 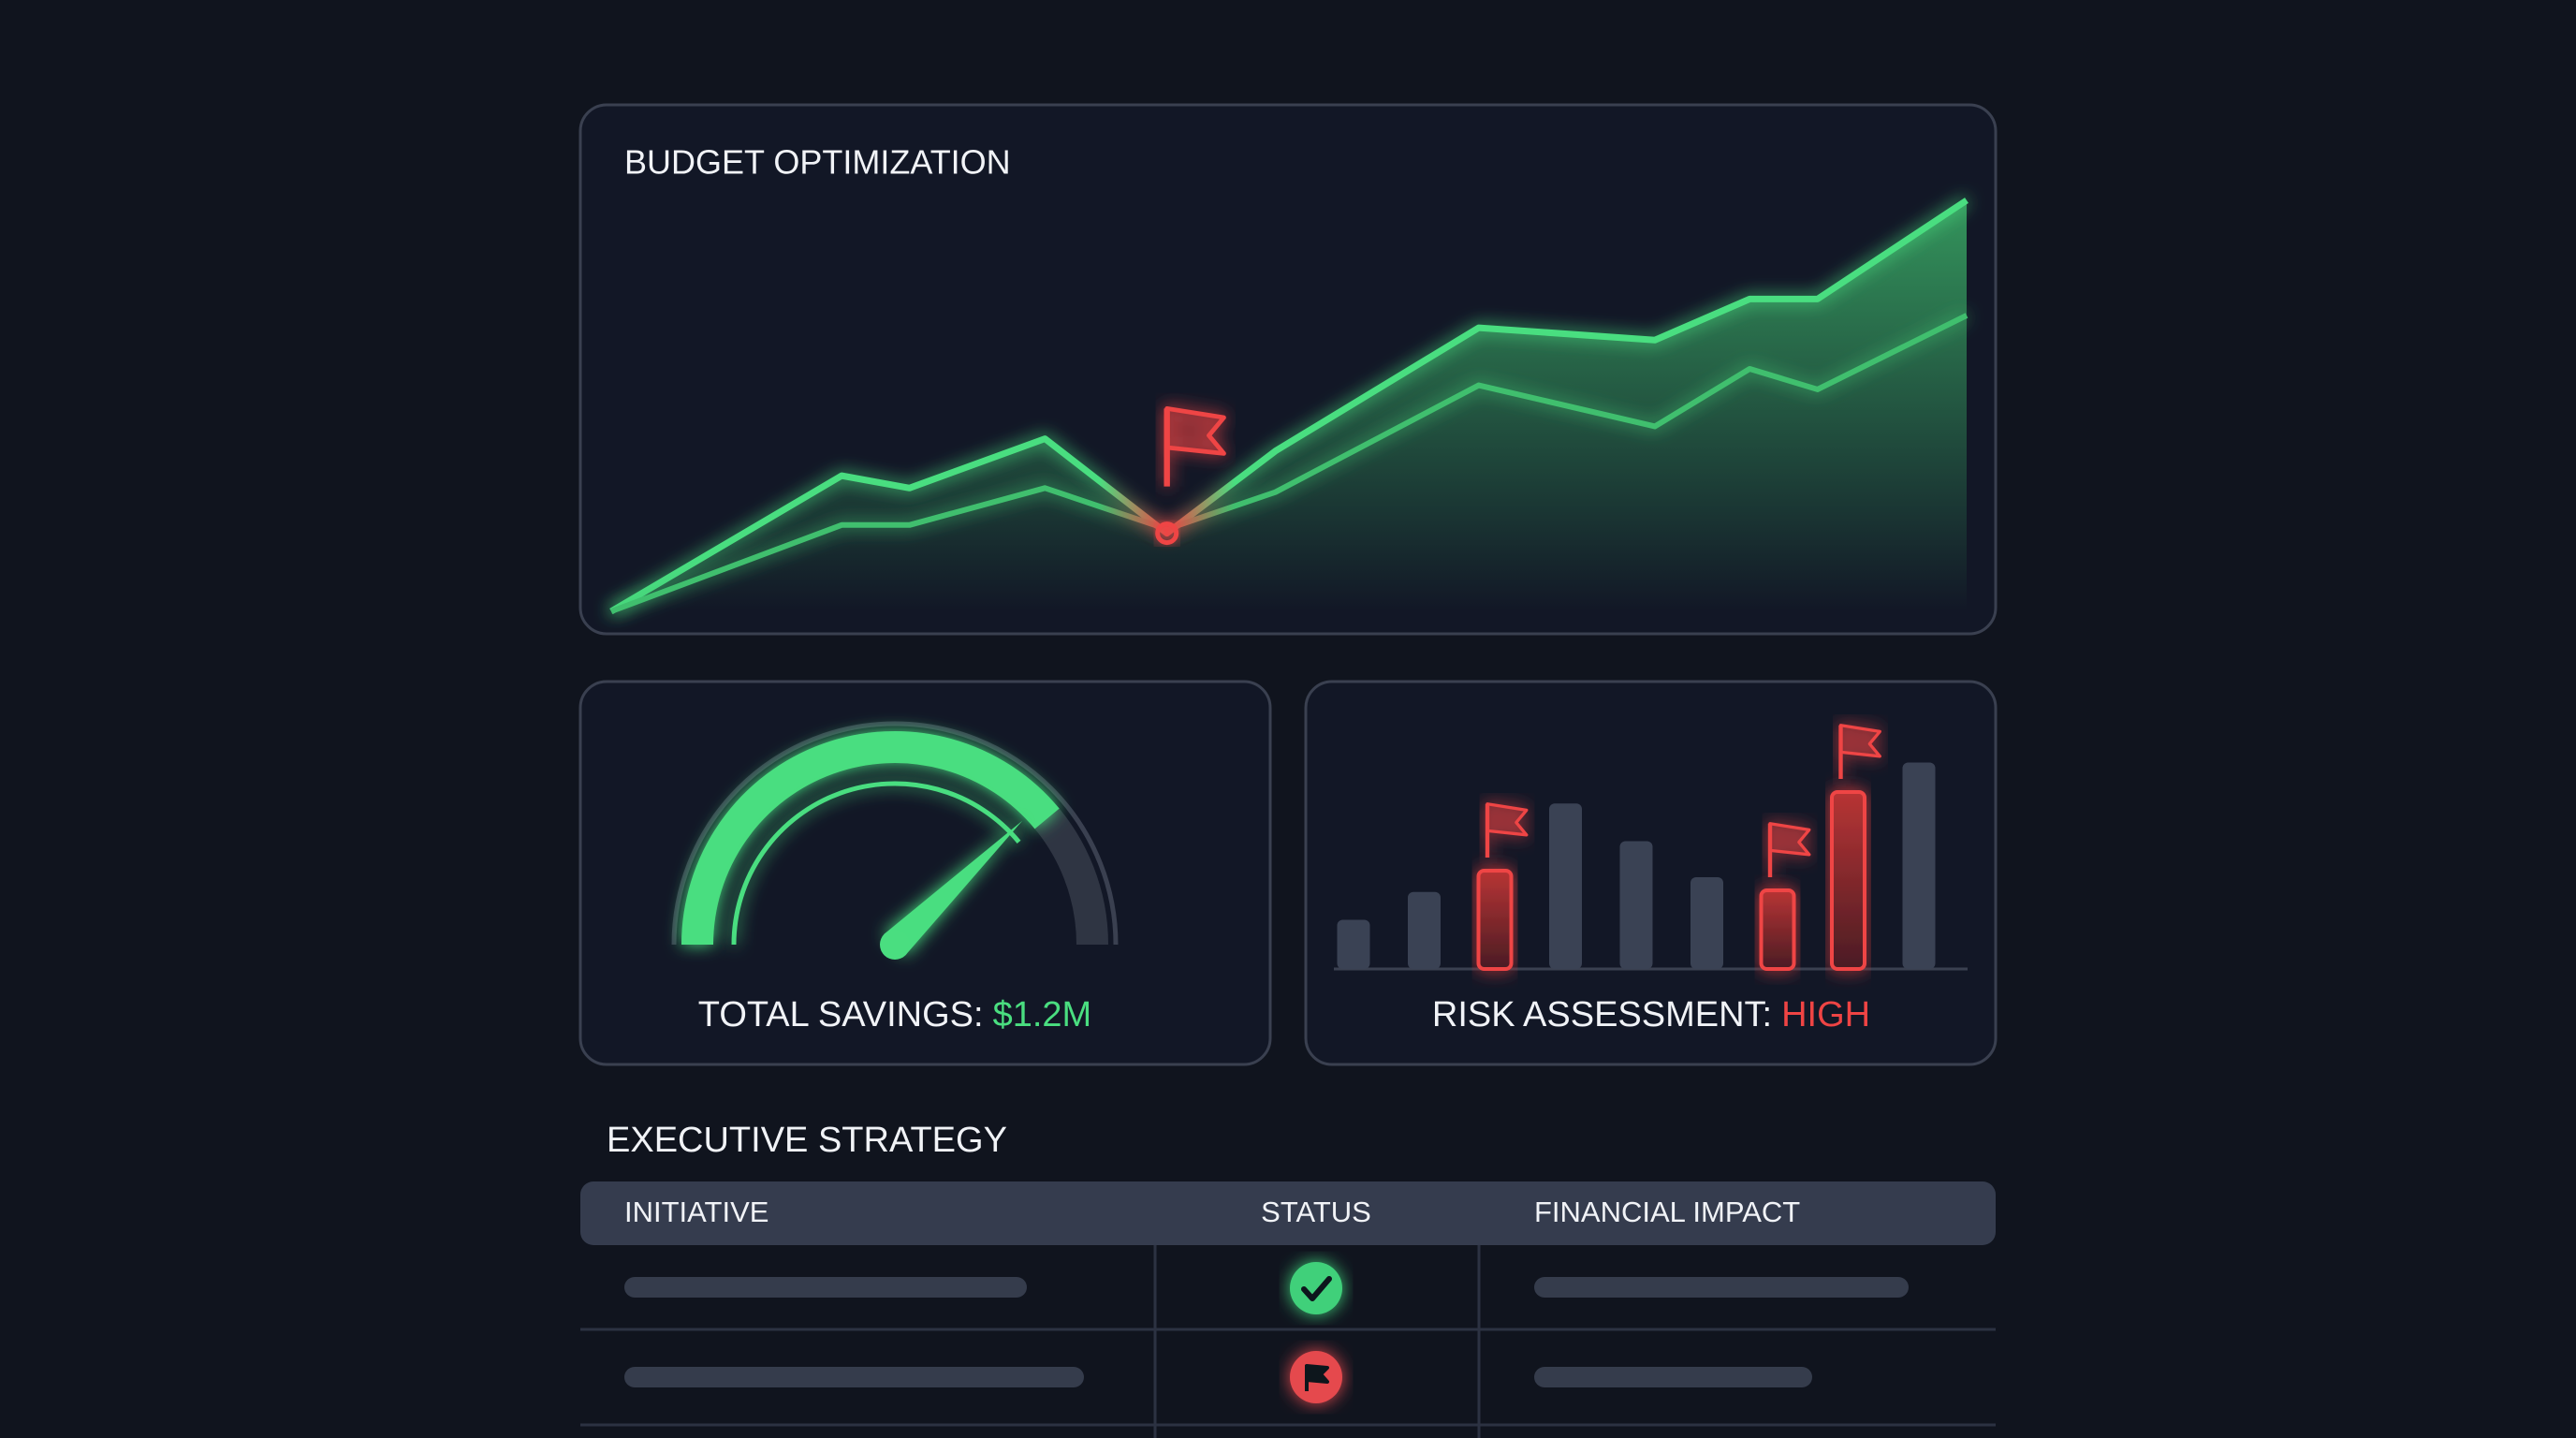 I want to click on status-icon, so click(x=1316, y=1288).